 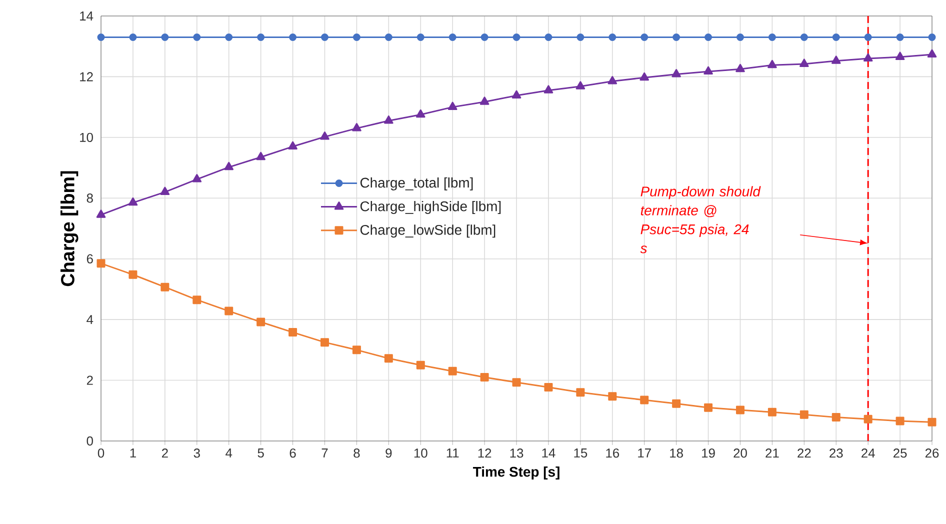 I want to click on x-tick-label: 10, so click(x=421, y=453).